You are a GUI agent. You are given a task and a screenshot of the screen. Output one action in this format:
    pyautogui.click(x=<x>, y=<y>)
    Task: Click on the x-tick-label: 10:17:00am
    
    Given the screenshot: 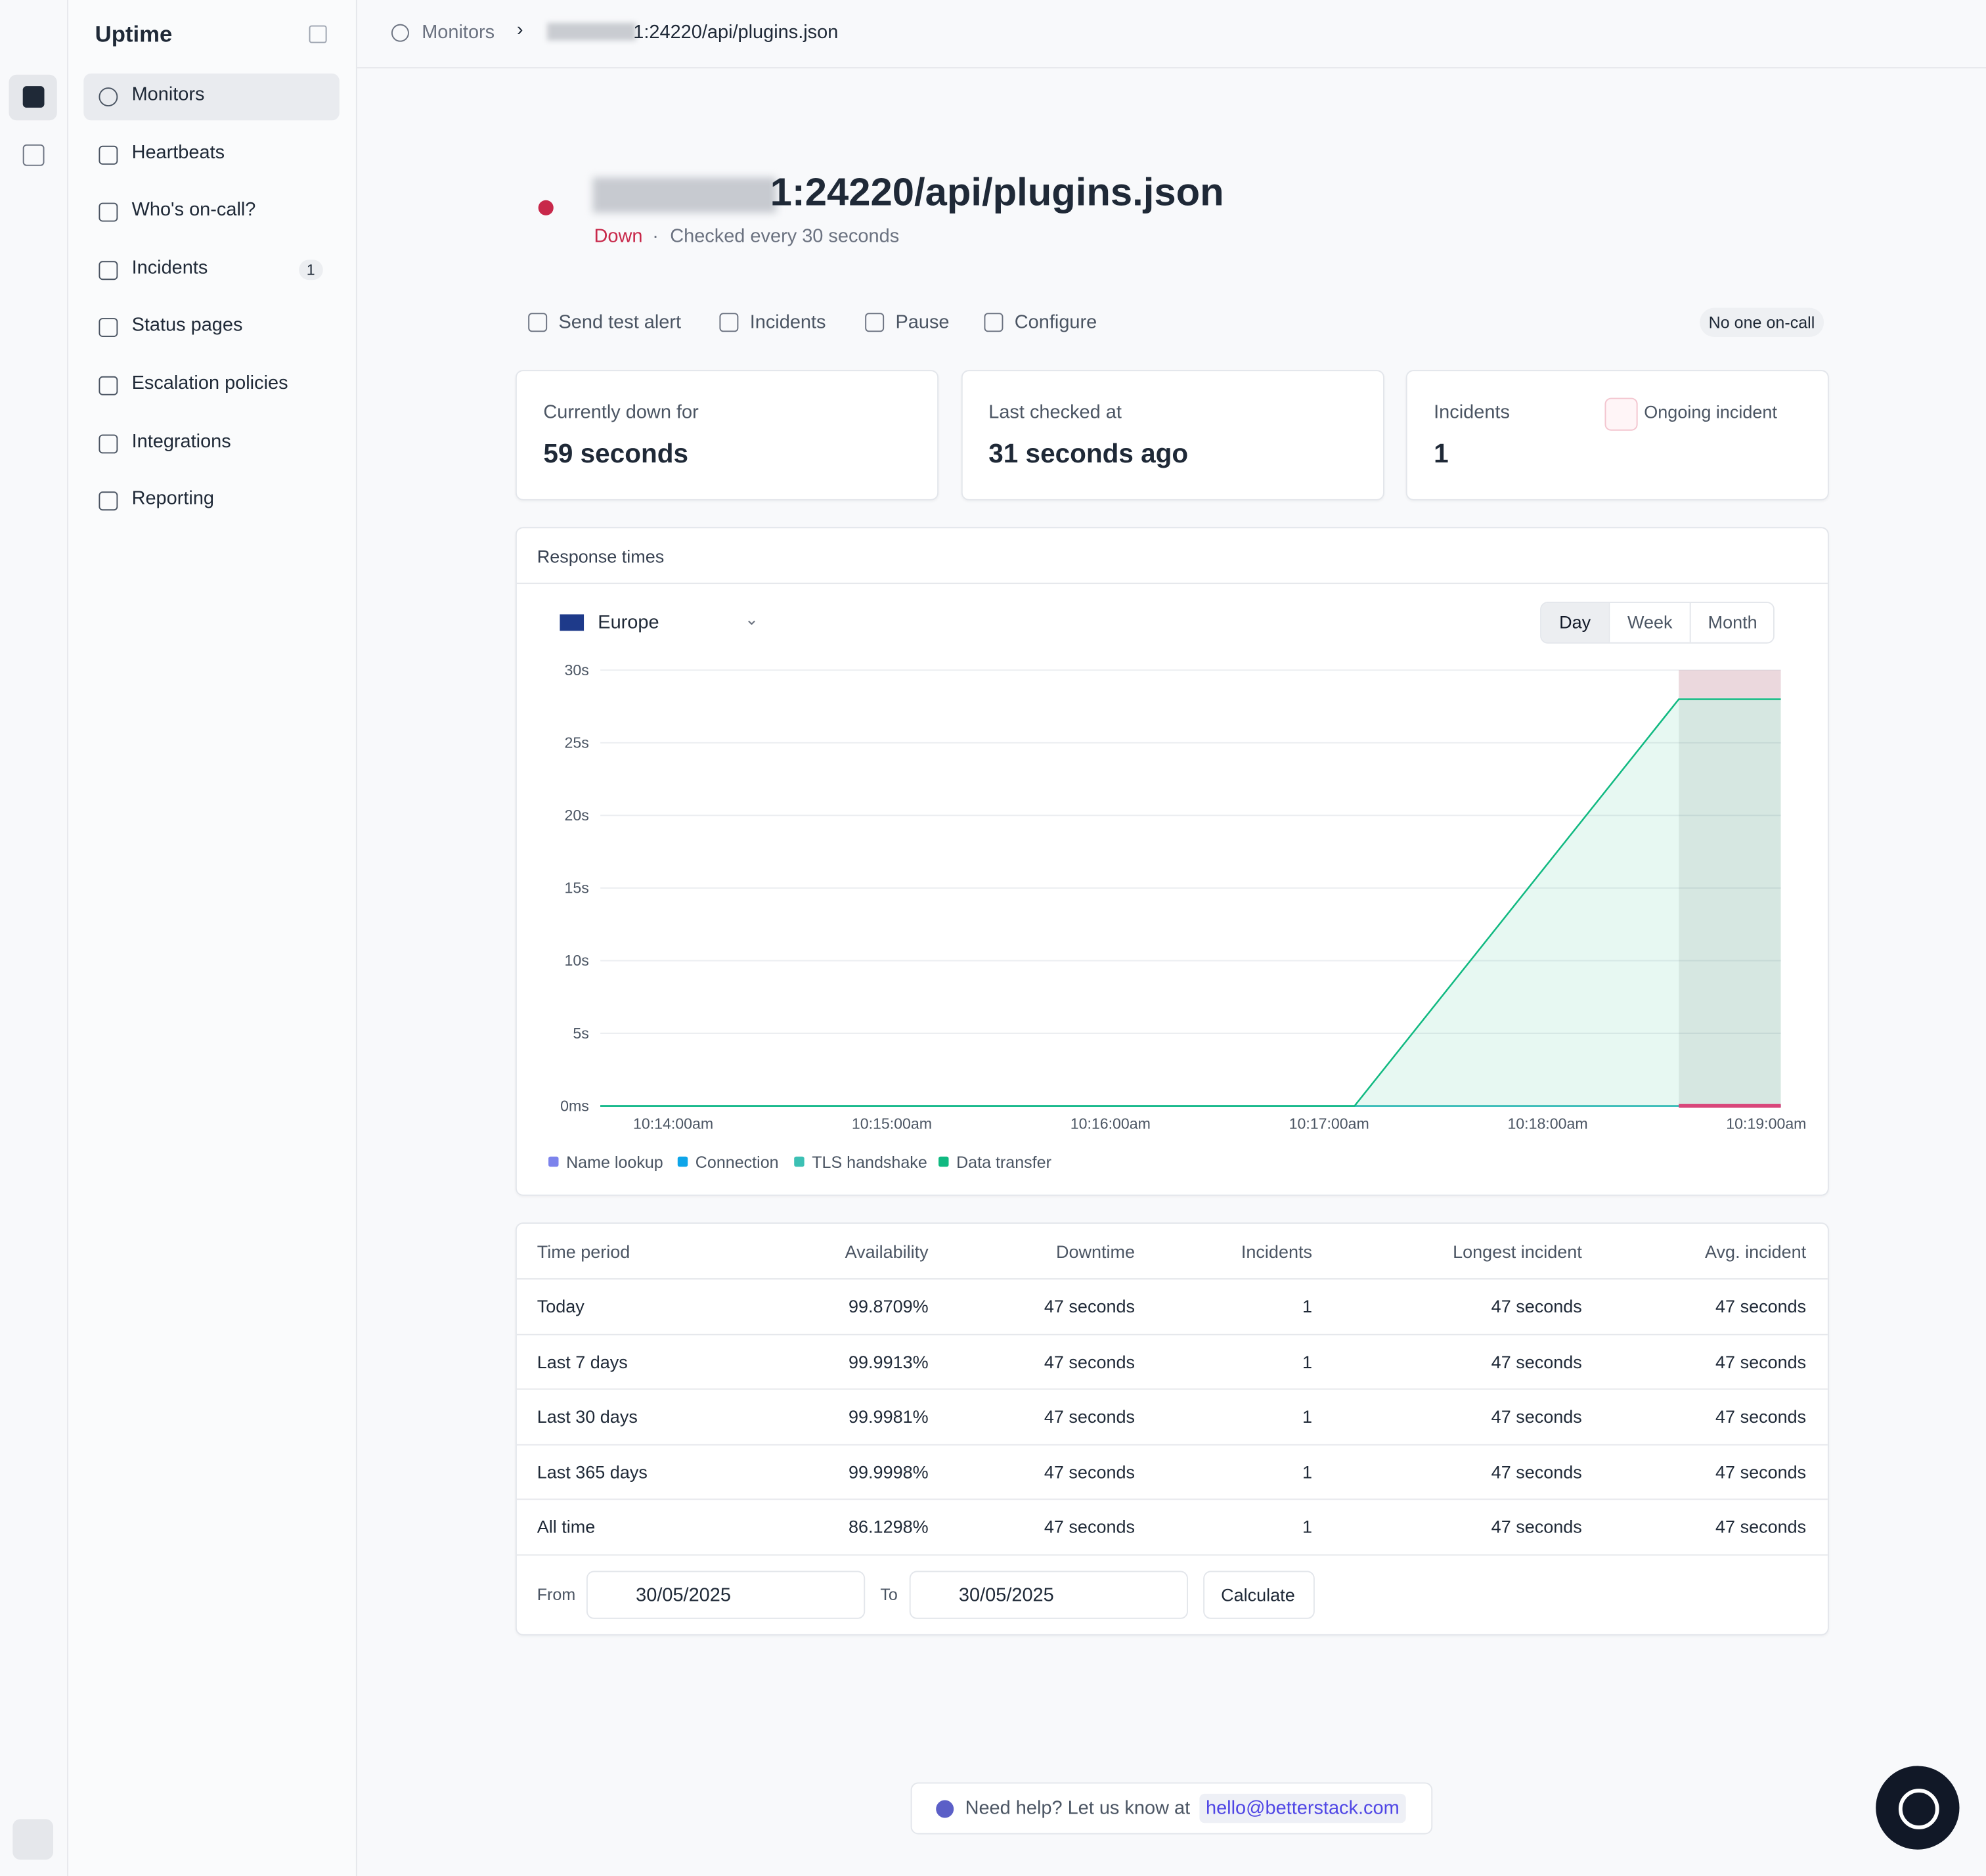 What is the action you would take?
    pyautogui.click(x=1329, y=1123)
    